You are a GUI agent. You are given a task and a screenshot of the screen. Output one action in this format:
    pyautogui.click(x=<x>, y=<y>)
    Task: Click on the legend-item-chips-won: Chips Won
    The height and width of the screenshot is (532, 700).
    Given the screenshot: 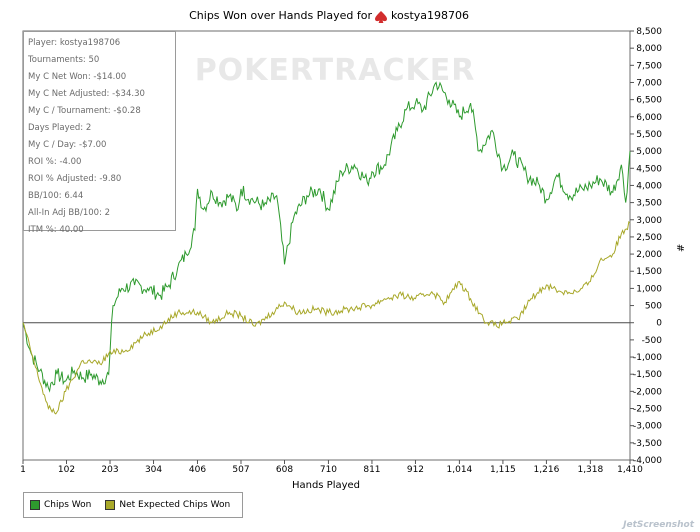 What is the action you would take?
    pyautogui.click(x=60, y=505)
    